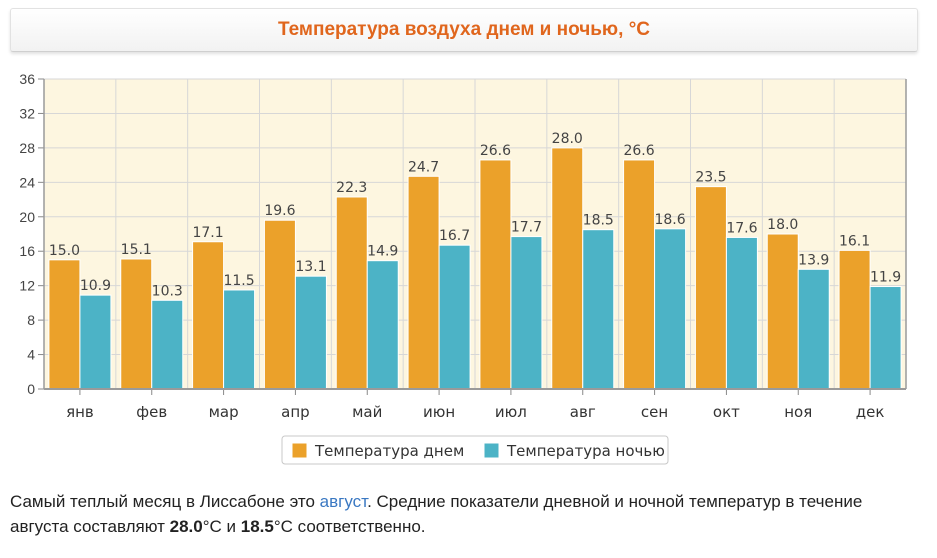 The height and width of the screenshot is (558, 937). Describe the element at coordinates (221, 526) in the screenshot. I see `summary-part-3: °C и` at that location.